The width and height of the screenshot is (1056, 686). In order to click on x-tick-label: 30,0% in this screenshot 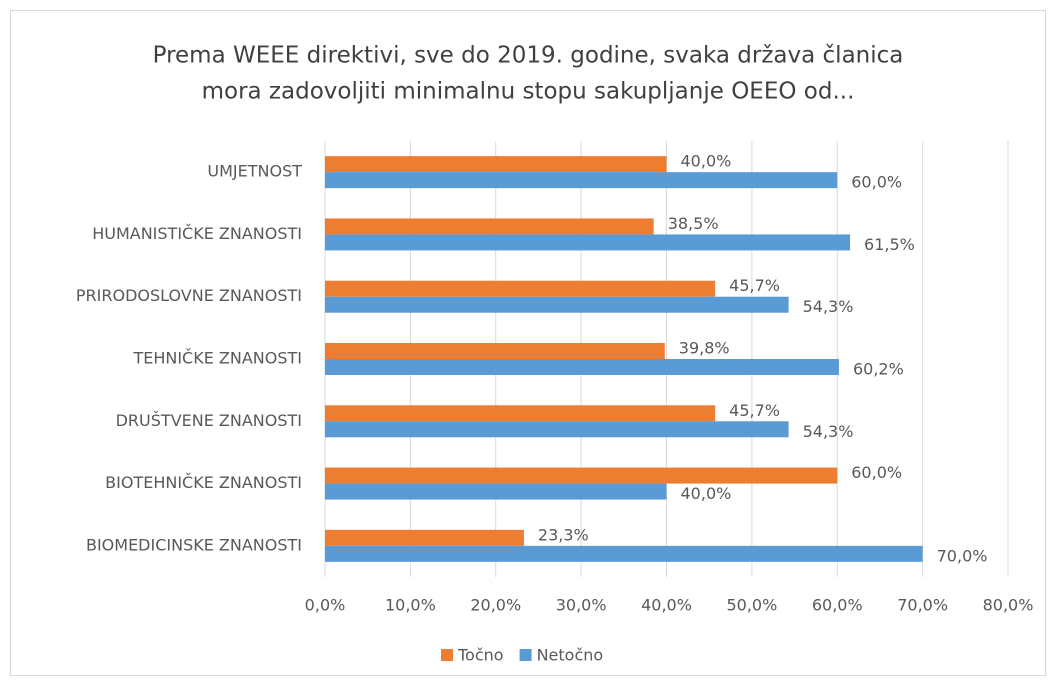, I will do `click(581, 605)`.